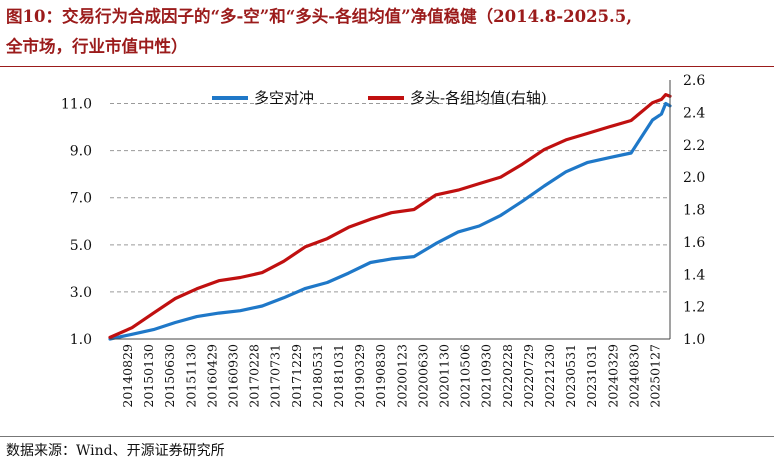 The image size is (774, 467). I want to click on x-axis-tick-label: 20200630, so click(422, 376).